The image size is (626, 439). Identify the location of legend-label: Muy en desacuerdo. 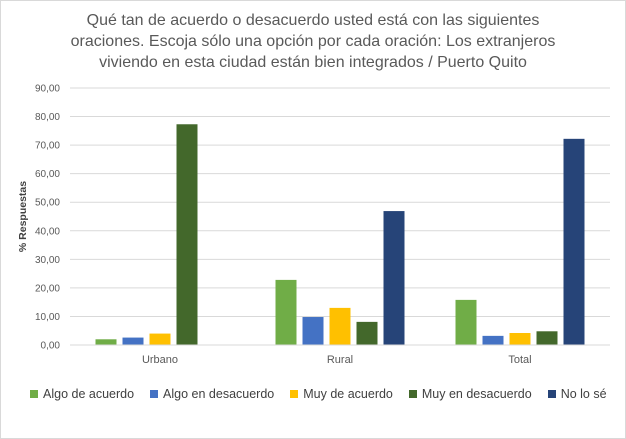
(476, 394).